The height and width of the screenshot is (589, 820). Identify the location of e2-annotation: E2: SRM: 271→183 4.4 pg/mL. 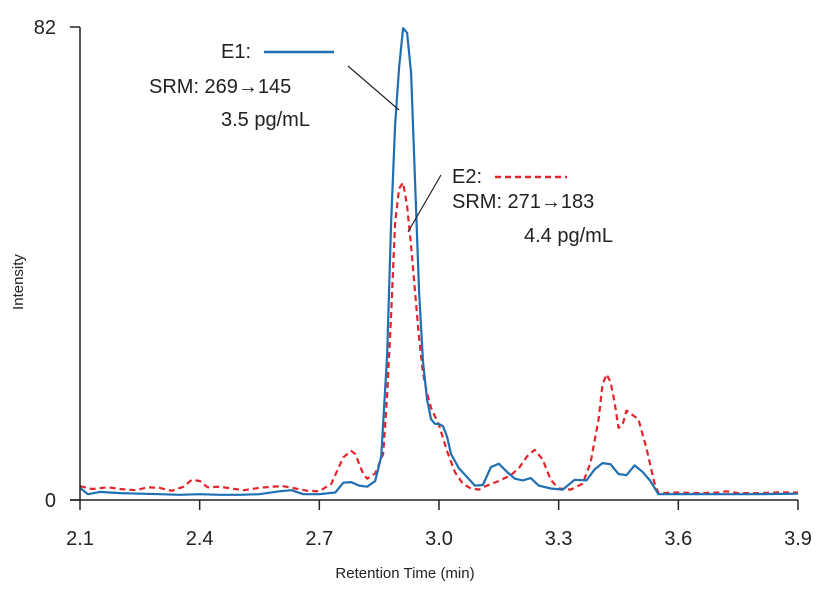
(510, 206).